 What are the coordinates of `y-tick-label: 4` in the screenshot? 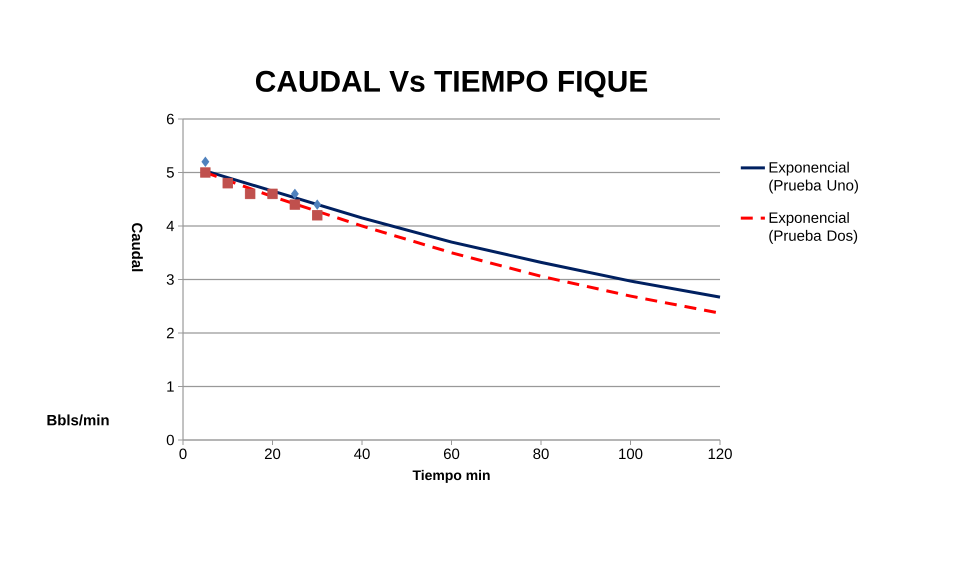 It's located at (170, 226).